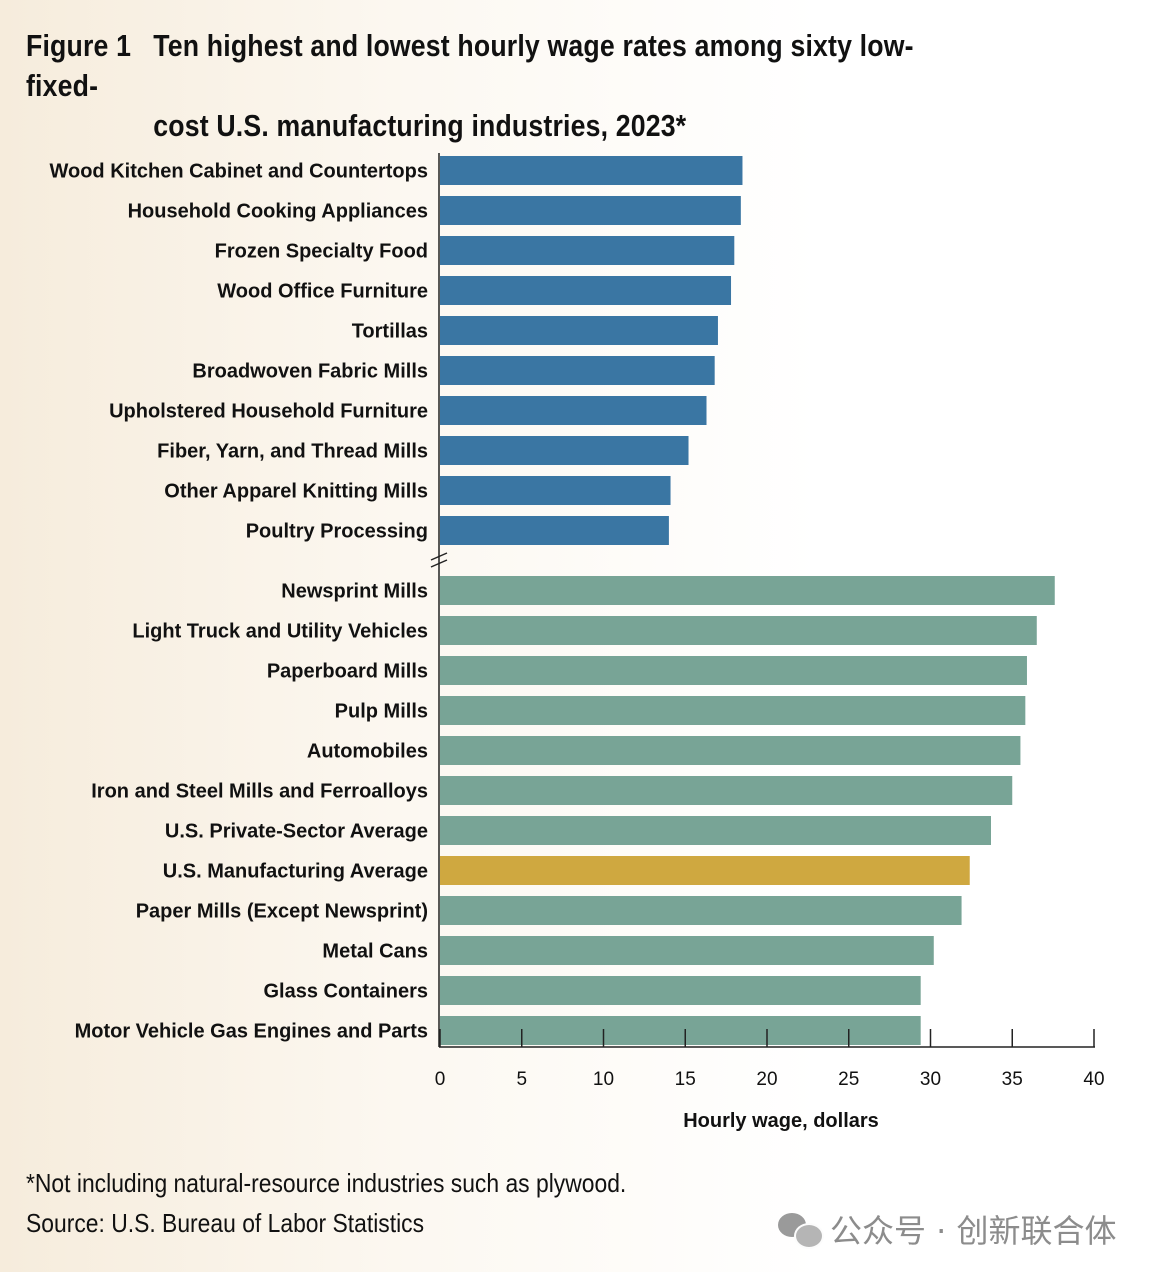  I want to click on category-label: Household Cooking Appliances, so click(278, 212).